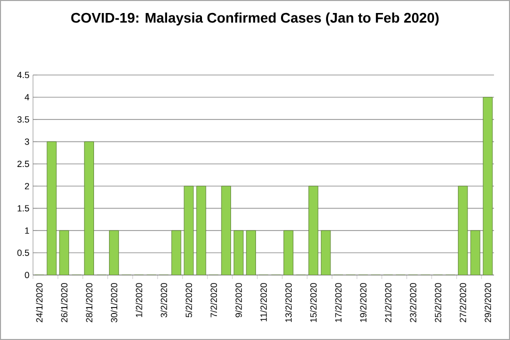  I want to click on y-tick-label: 3, so click(27, 141).